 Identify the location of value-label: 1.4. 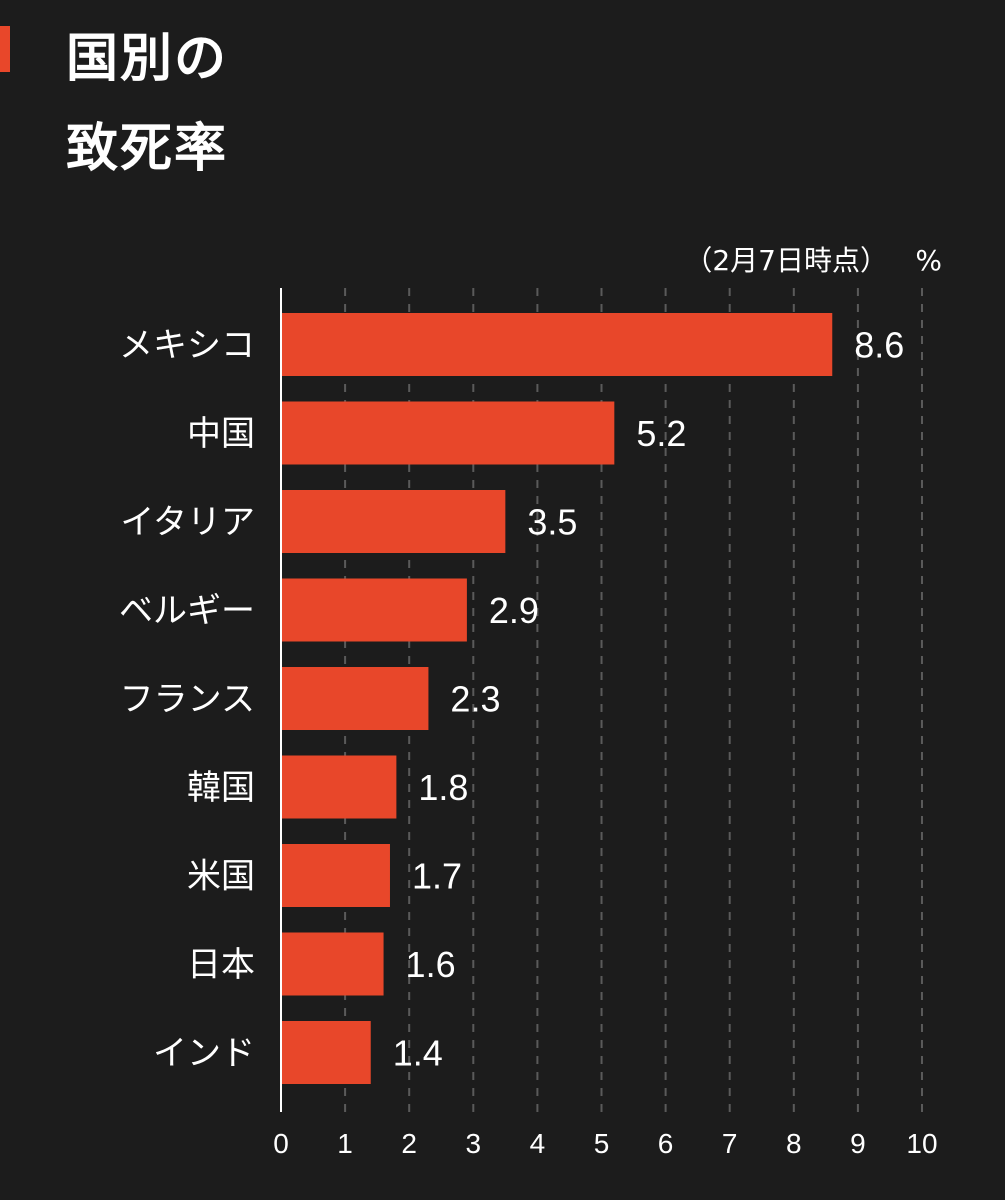
(418, 1053).